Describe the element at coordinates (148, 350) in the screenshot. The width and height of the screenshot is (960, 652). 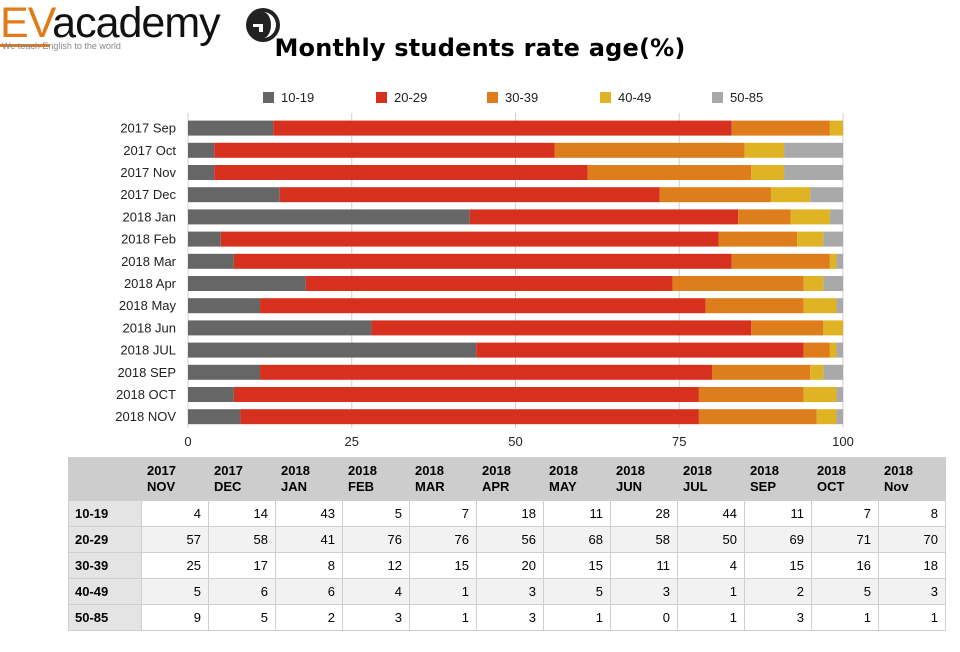
I see `category-label: 2018 JUL` at that location.